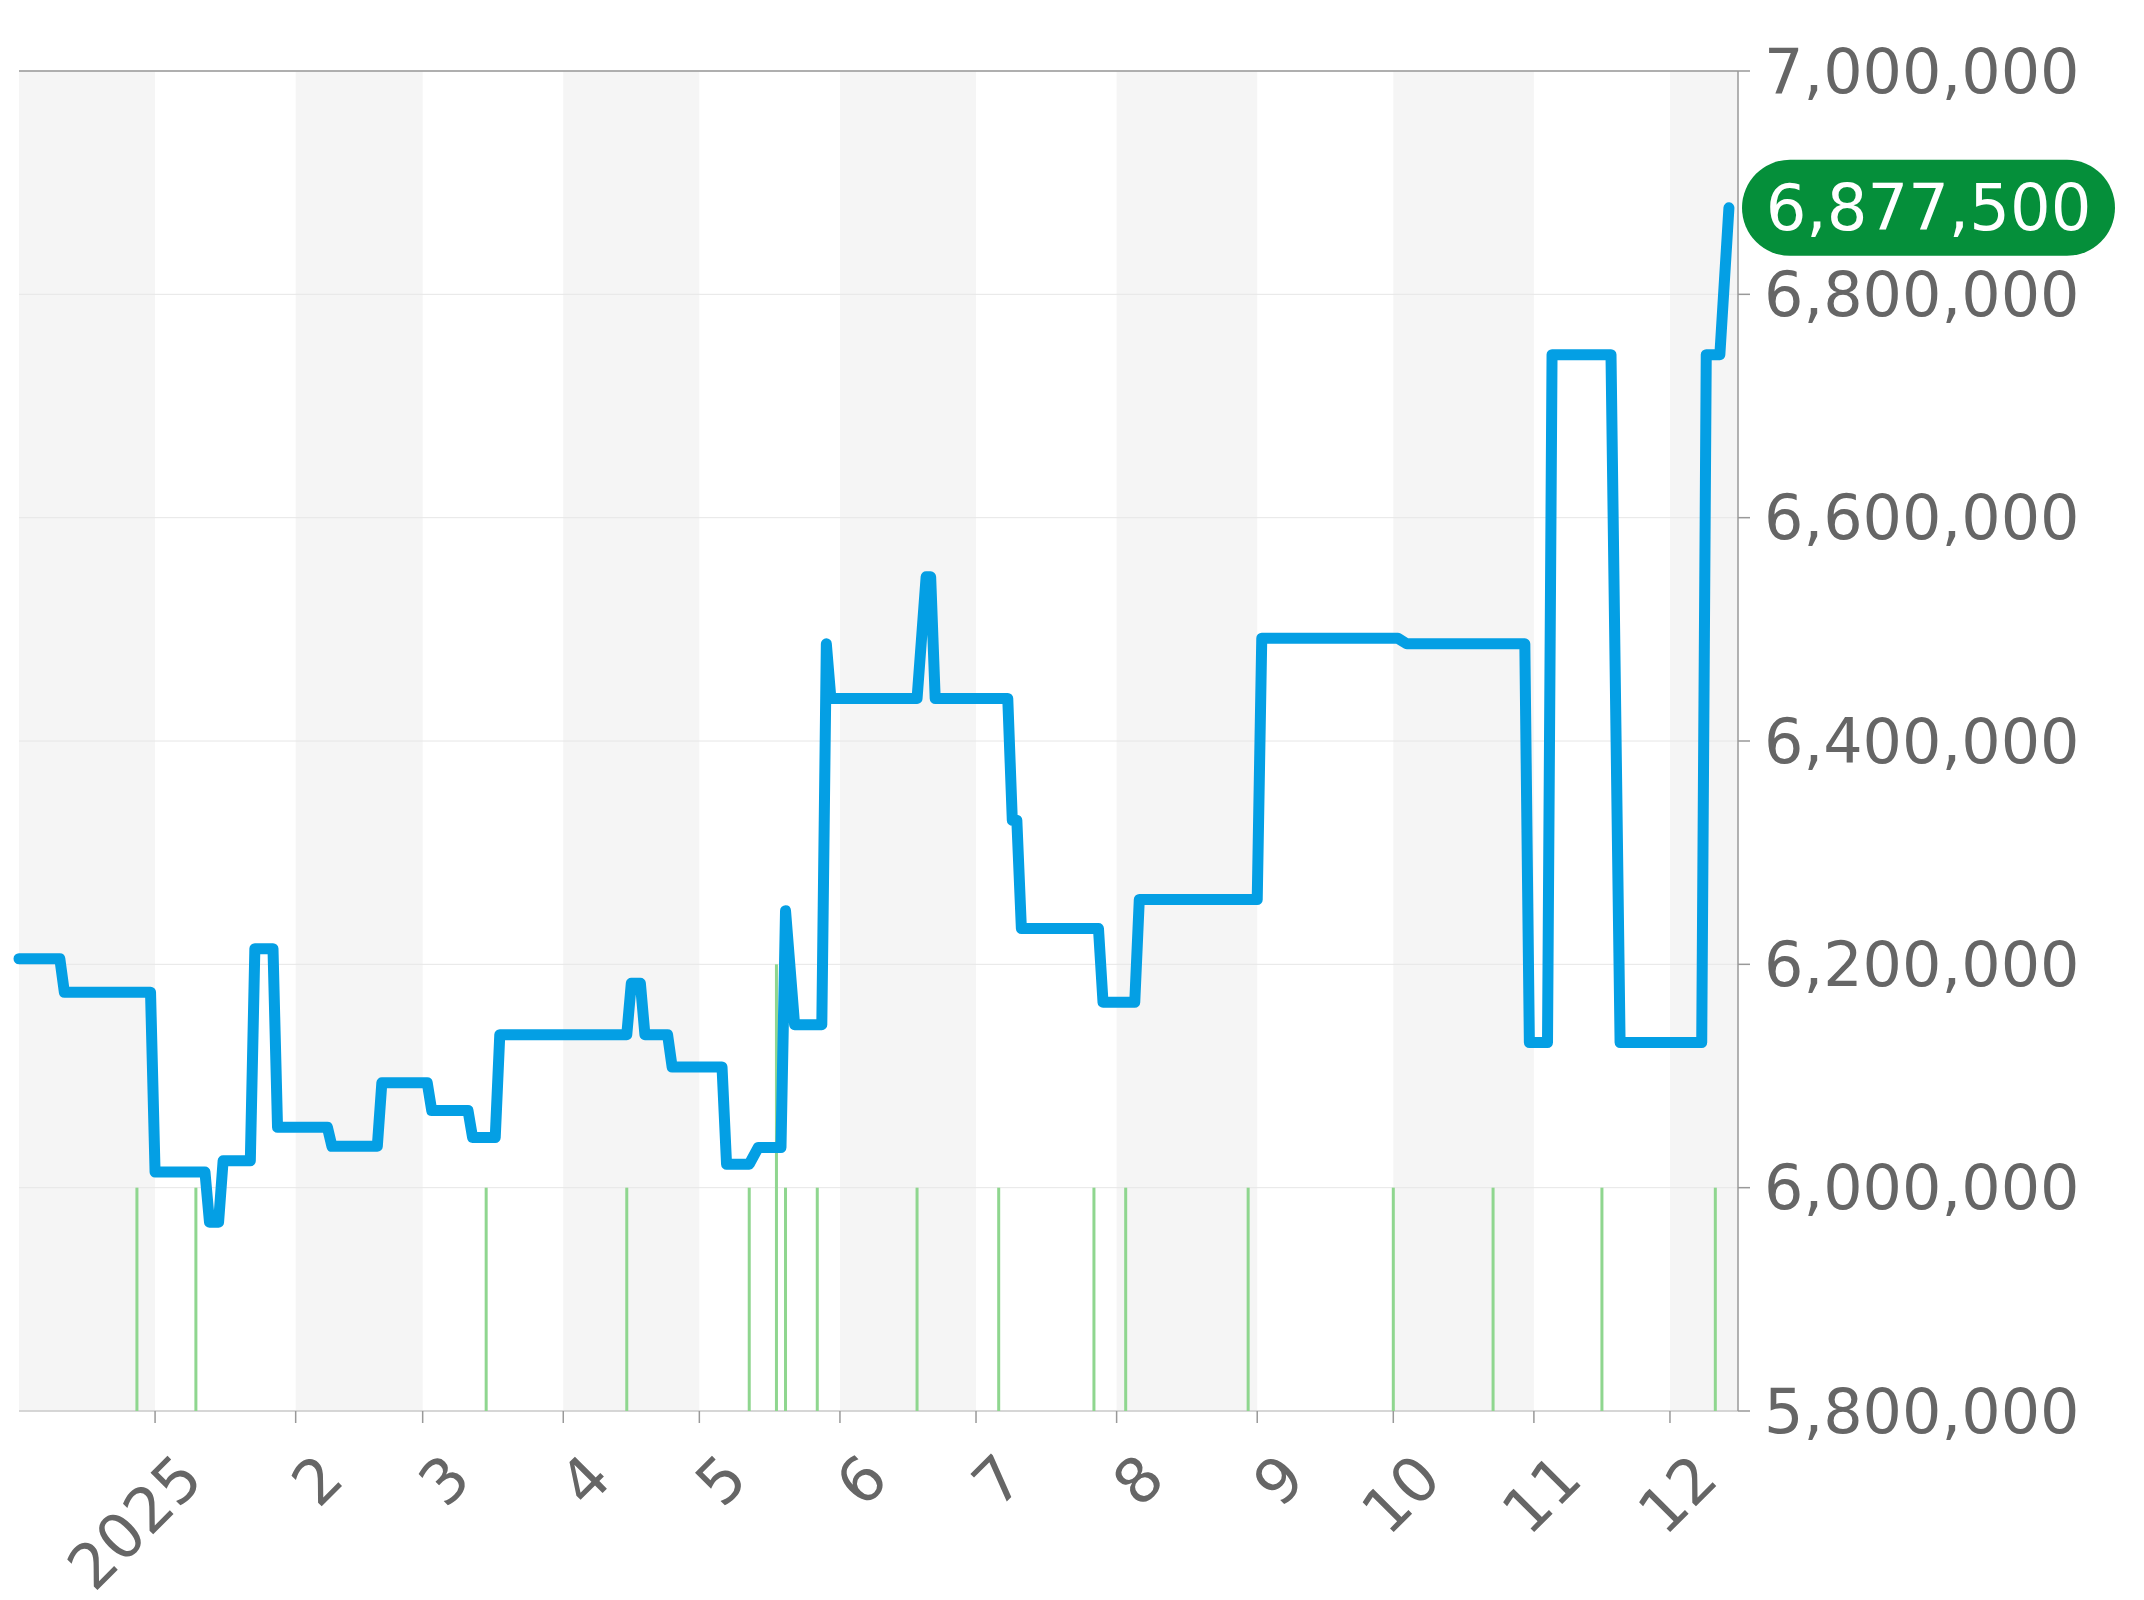 This screenshot has width=2144, height=1600. Describe the element at coordinates (1922, 518) in the screenshot. I see `y-tick-label: 6,600,000` at that location.